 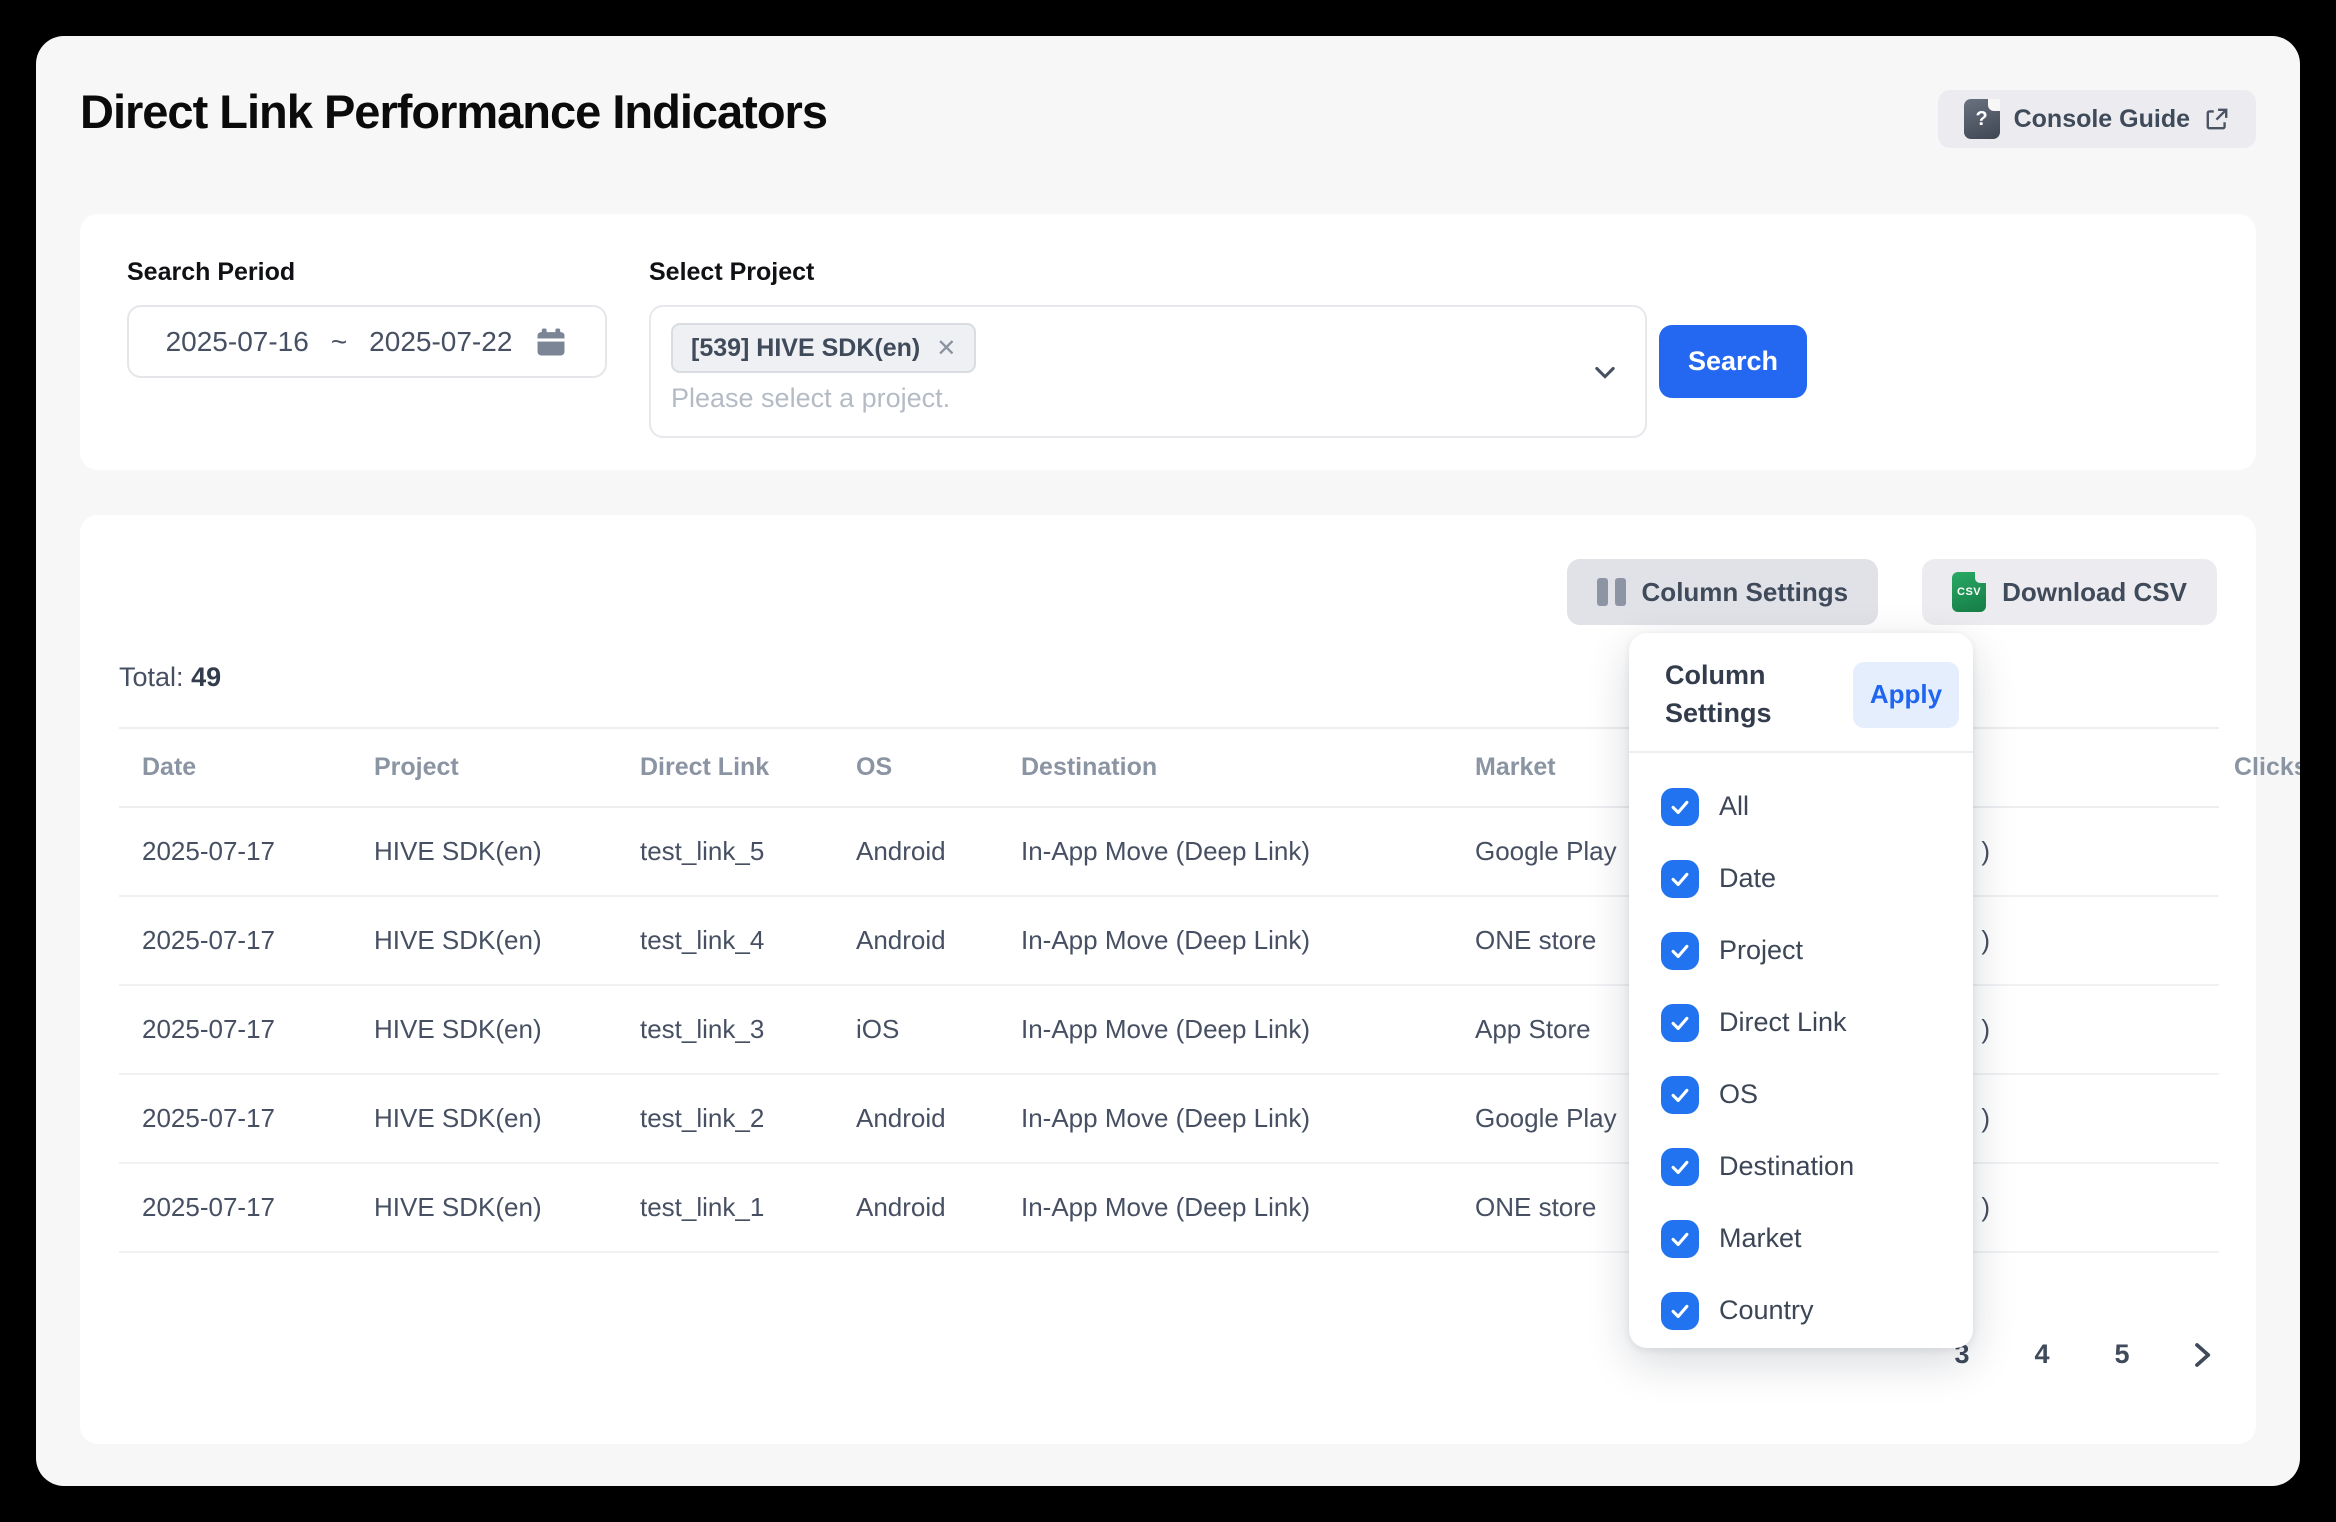 I want to click on checkbox-item-destination: Destination, so click(x=1817, y=1167).